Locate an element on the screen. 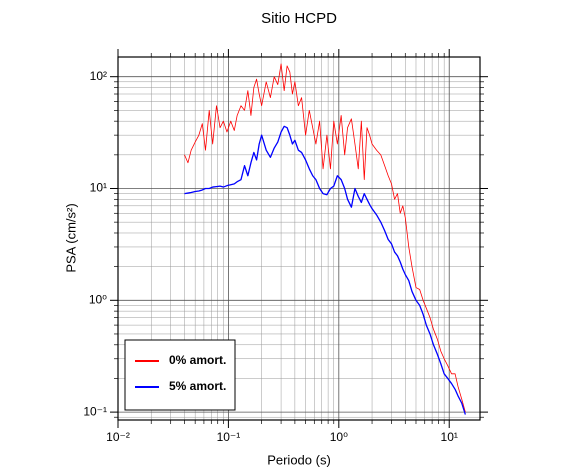 This screenshot has width=586, height=475. y-axis-label: PSA (cm/s²) is located at coordinates (70, 237).